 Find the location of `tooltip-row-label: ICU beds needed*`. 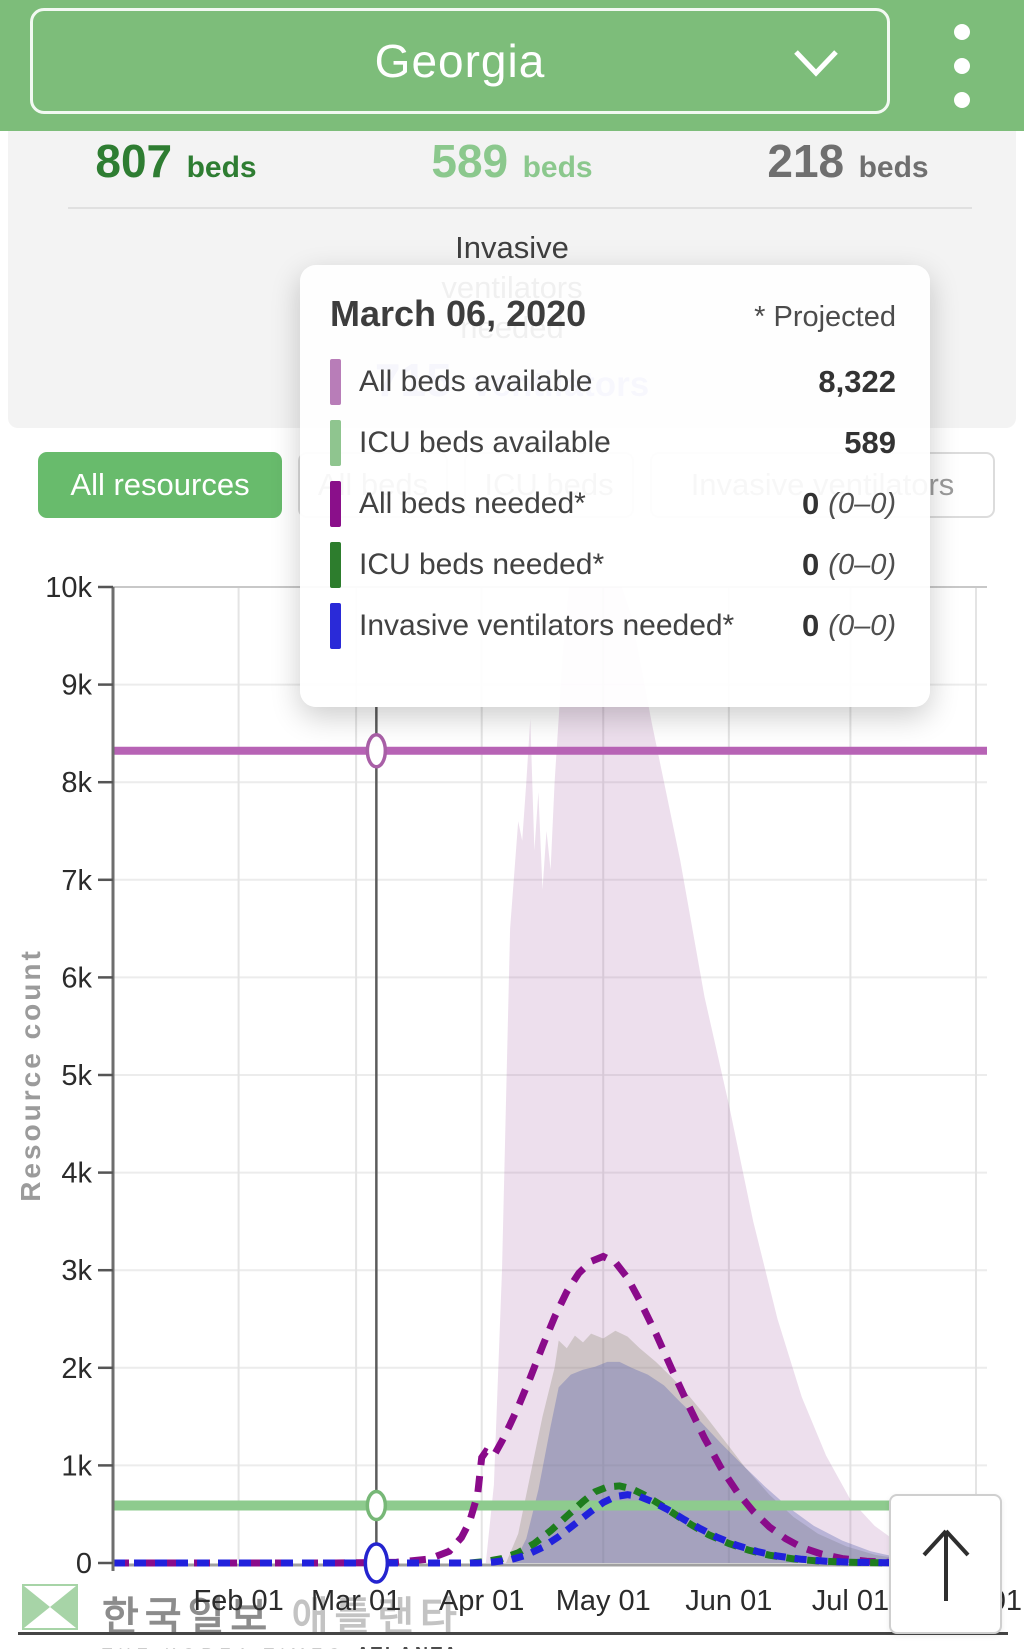

tooltip-row-label: ICU beds needed* is located at coordinates (482, 564).